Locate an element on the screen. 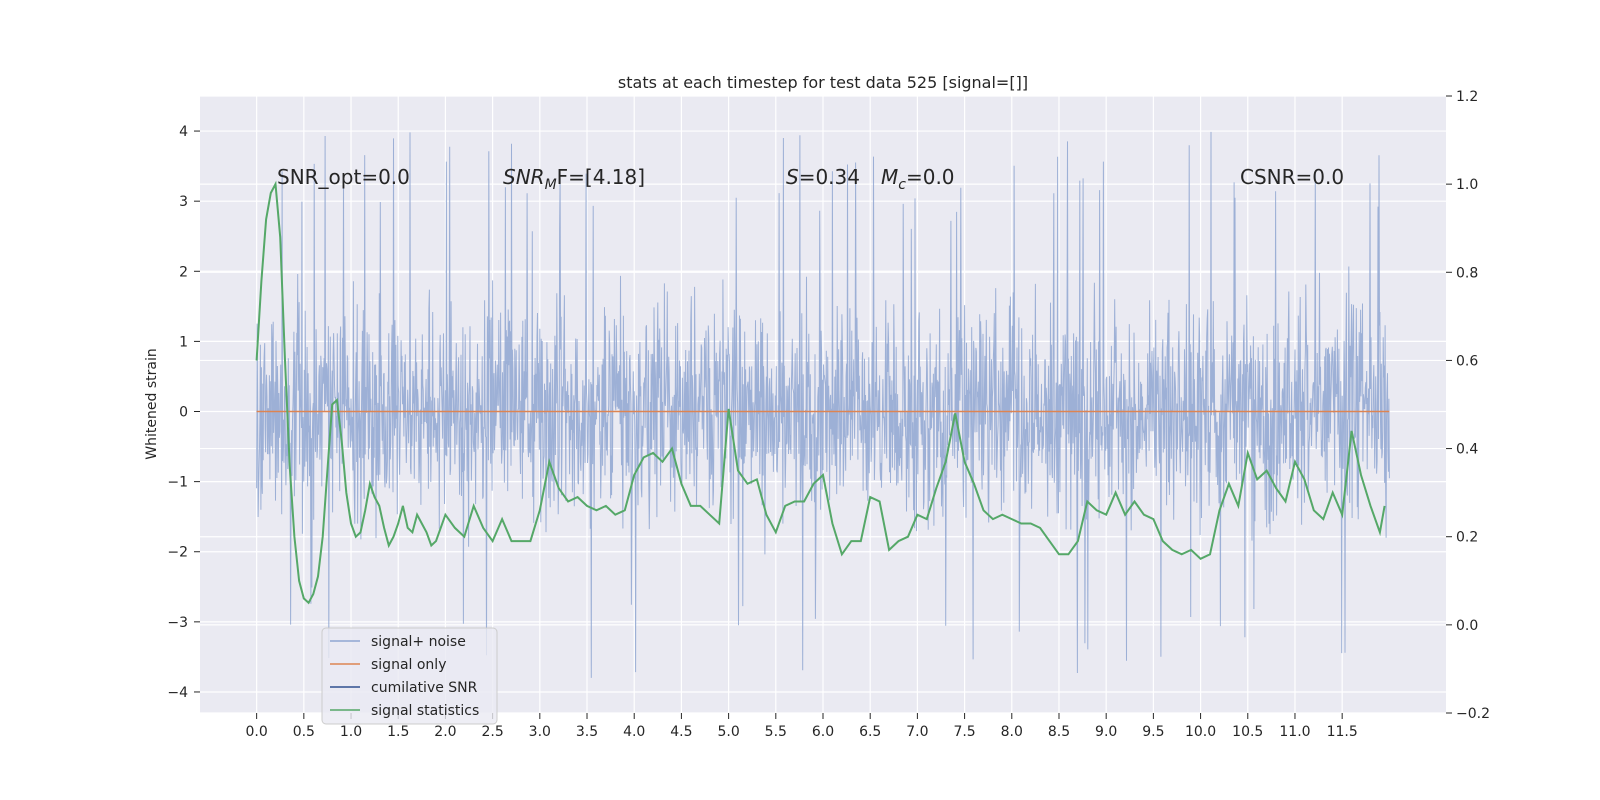 The height and width of the screenshot is (800, 1600). x-tick-label: 7.5 is located at coordinates (964, 732).